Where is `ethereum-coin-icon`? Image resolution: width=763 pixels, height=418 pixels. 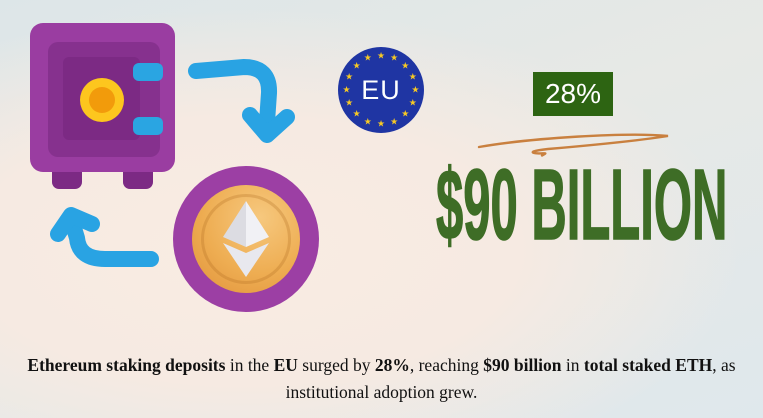
ethereum-coin-icon is located at coordinates (246, 239).